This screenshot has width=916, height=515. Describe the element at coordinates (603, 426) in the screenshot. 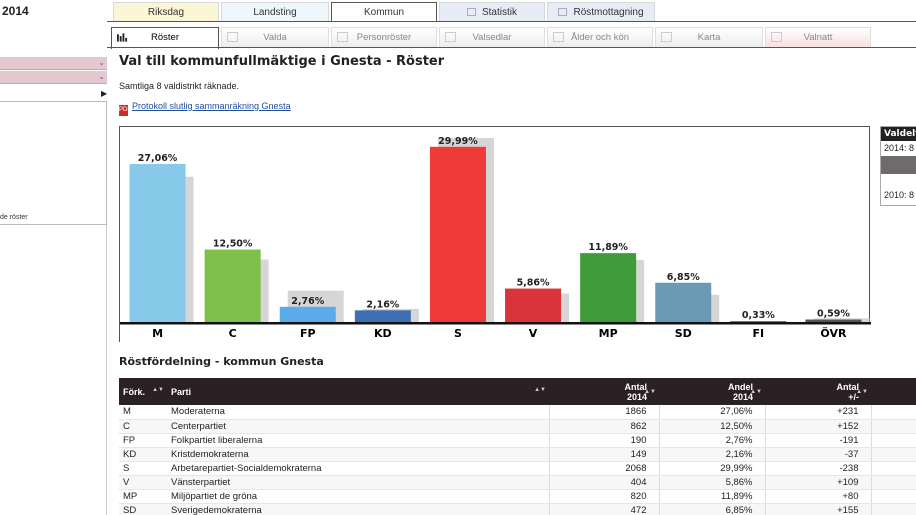

I see `votes-cell: 862` at that location.